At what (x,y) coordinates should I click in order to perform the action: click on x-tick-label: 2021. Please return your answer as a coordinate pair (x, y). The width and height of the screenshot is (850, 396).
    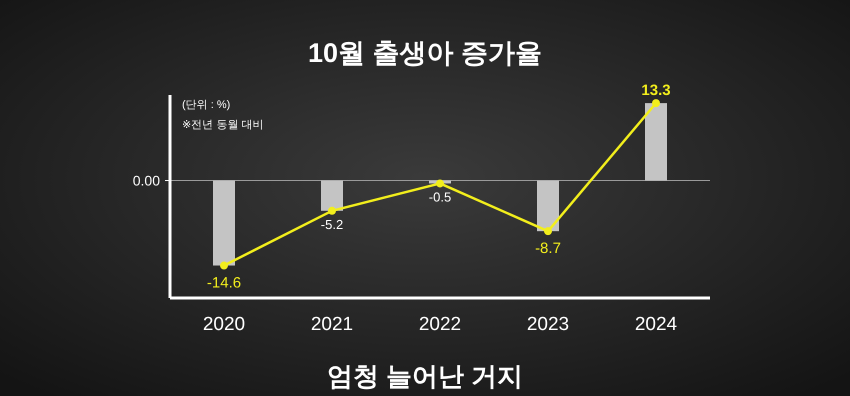
    Looking at the image, I should click on (332, 324).